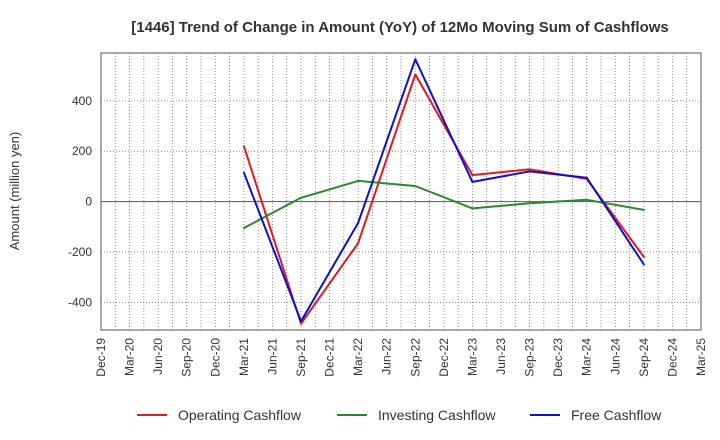 This screenshot has height=440, width=720. What do you see at coordinates (82, 101) in the screenshot?
I see `y-tick-label: 400` at bounding box center [82, 101].